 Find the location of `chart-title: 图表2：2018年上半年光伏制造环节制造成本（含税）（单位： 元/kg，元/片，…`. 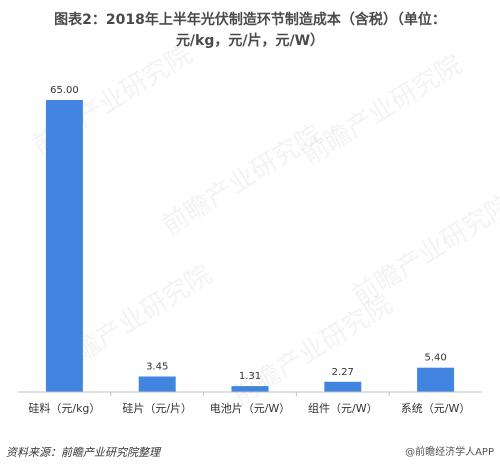

chart-title: 图表2：2018年上半年光伏制造环节制造成本（含税）（单位： 元/kg，元/片，… is located at coordinates (250, 31).